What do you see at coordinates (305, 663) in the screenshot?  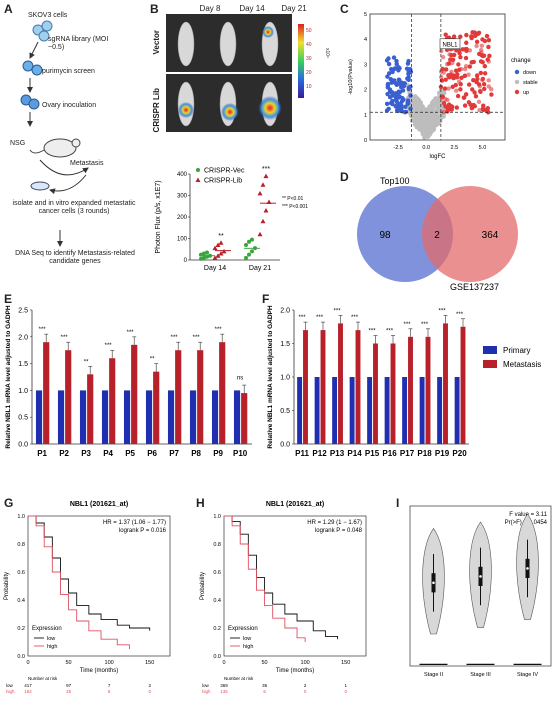 I see `x-tick-label: 100` at bounding box center [305, 663].